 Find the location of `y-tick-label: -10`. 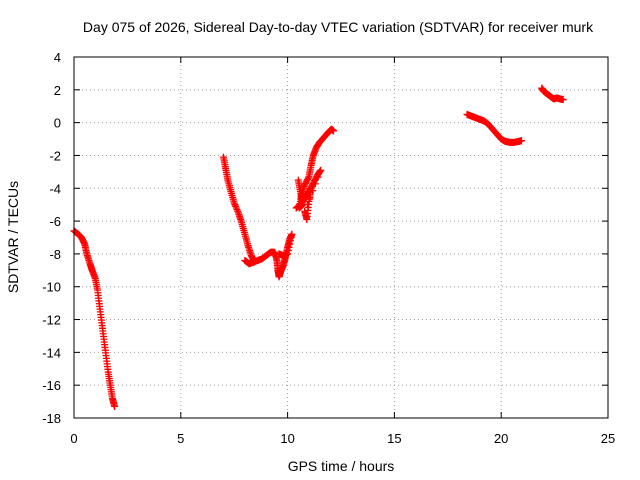

y-tick-label: -10 is located at coordinates (51, 287).